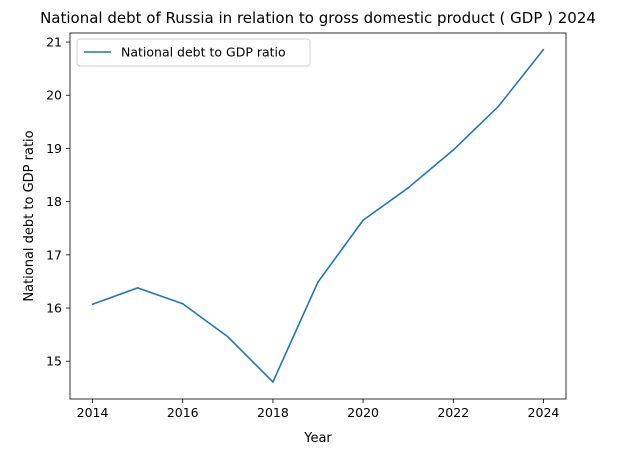 This screenshot has height=455, width=635. What do you see at coordinates (54, 148) in the screenshot?
I see `y-tick-label: 19` at bounding box center [54, 148].